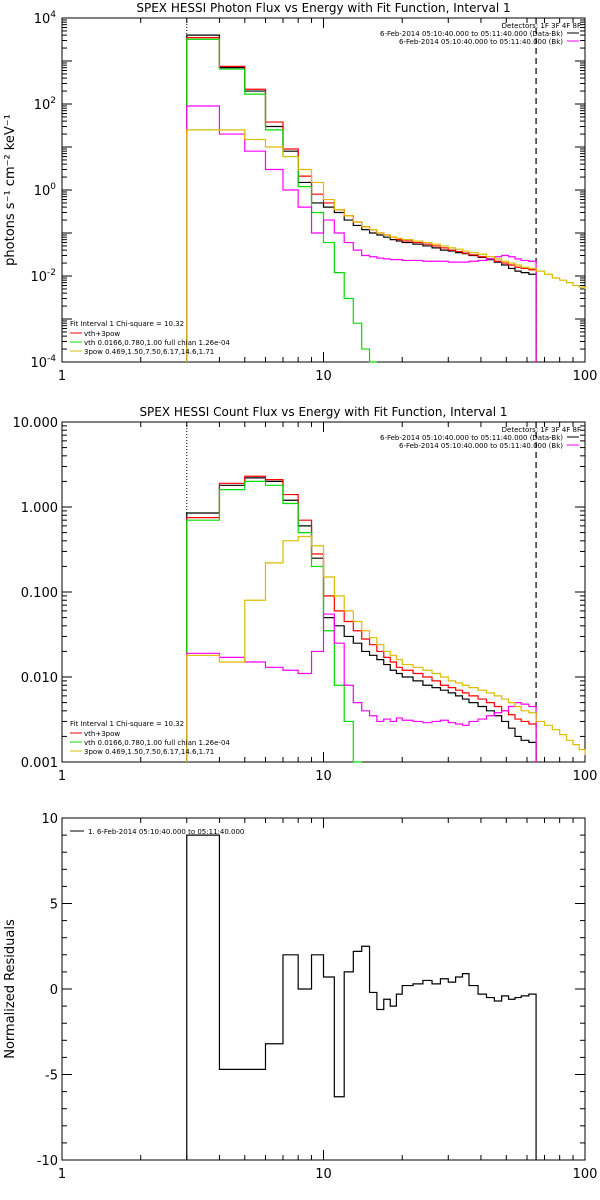 This screenshot has height=1200, width=600. I want to click on y-tick-label: 0, so click(54, 990).